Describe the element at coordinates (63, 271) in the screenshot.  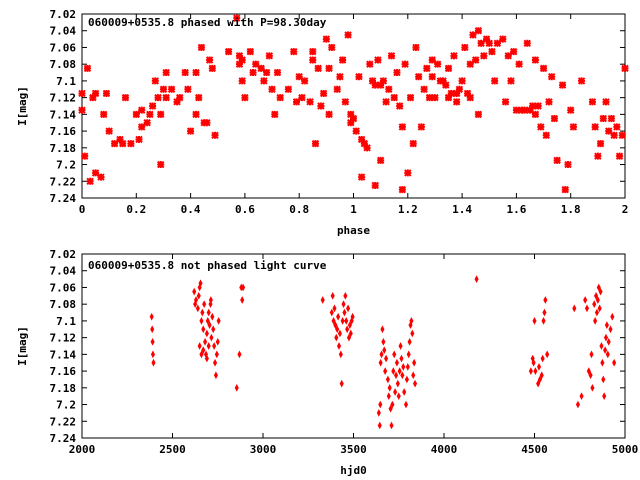
I see `y-tick-label: 7.04` at that location.